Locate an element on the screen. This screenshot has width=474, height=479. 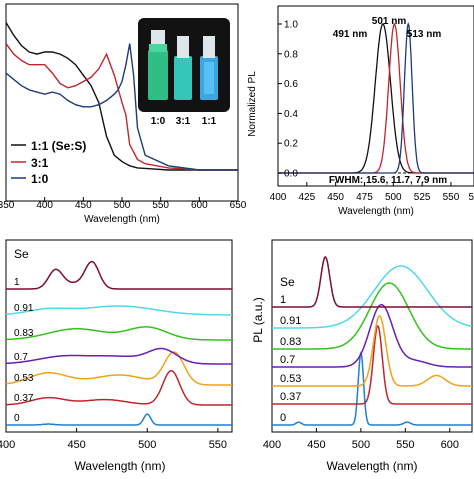
panel-b-xtick-label-5: 525 is located at coordinates (422, 197).